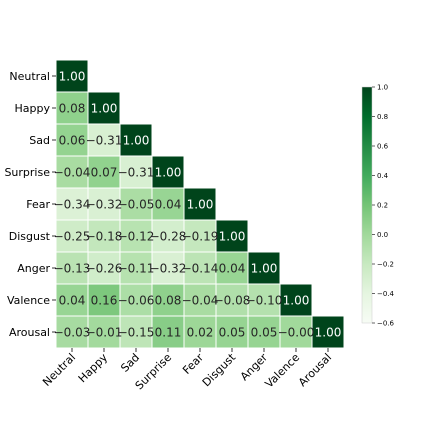 This screenshot has height=423, width=423. I want to click on cell-value-label: −0.05, so click(136, 205).